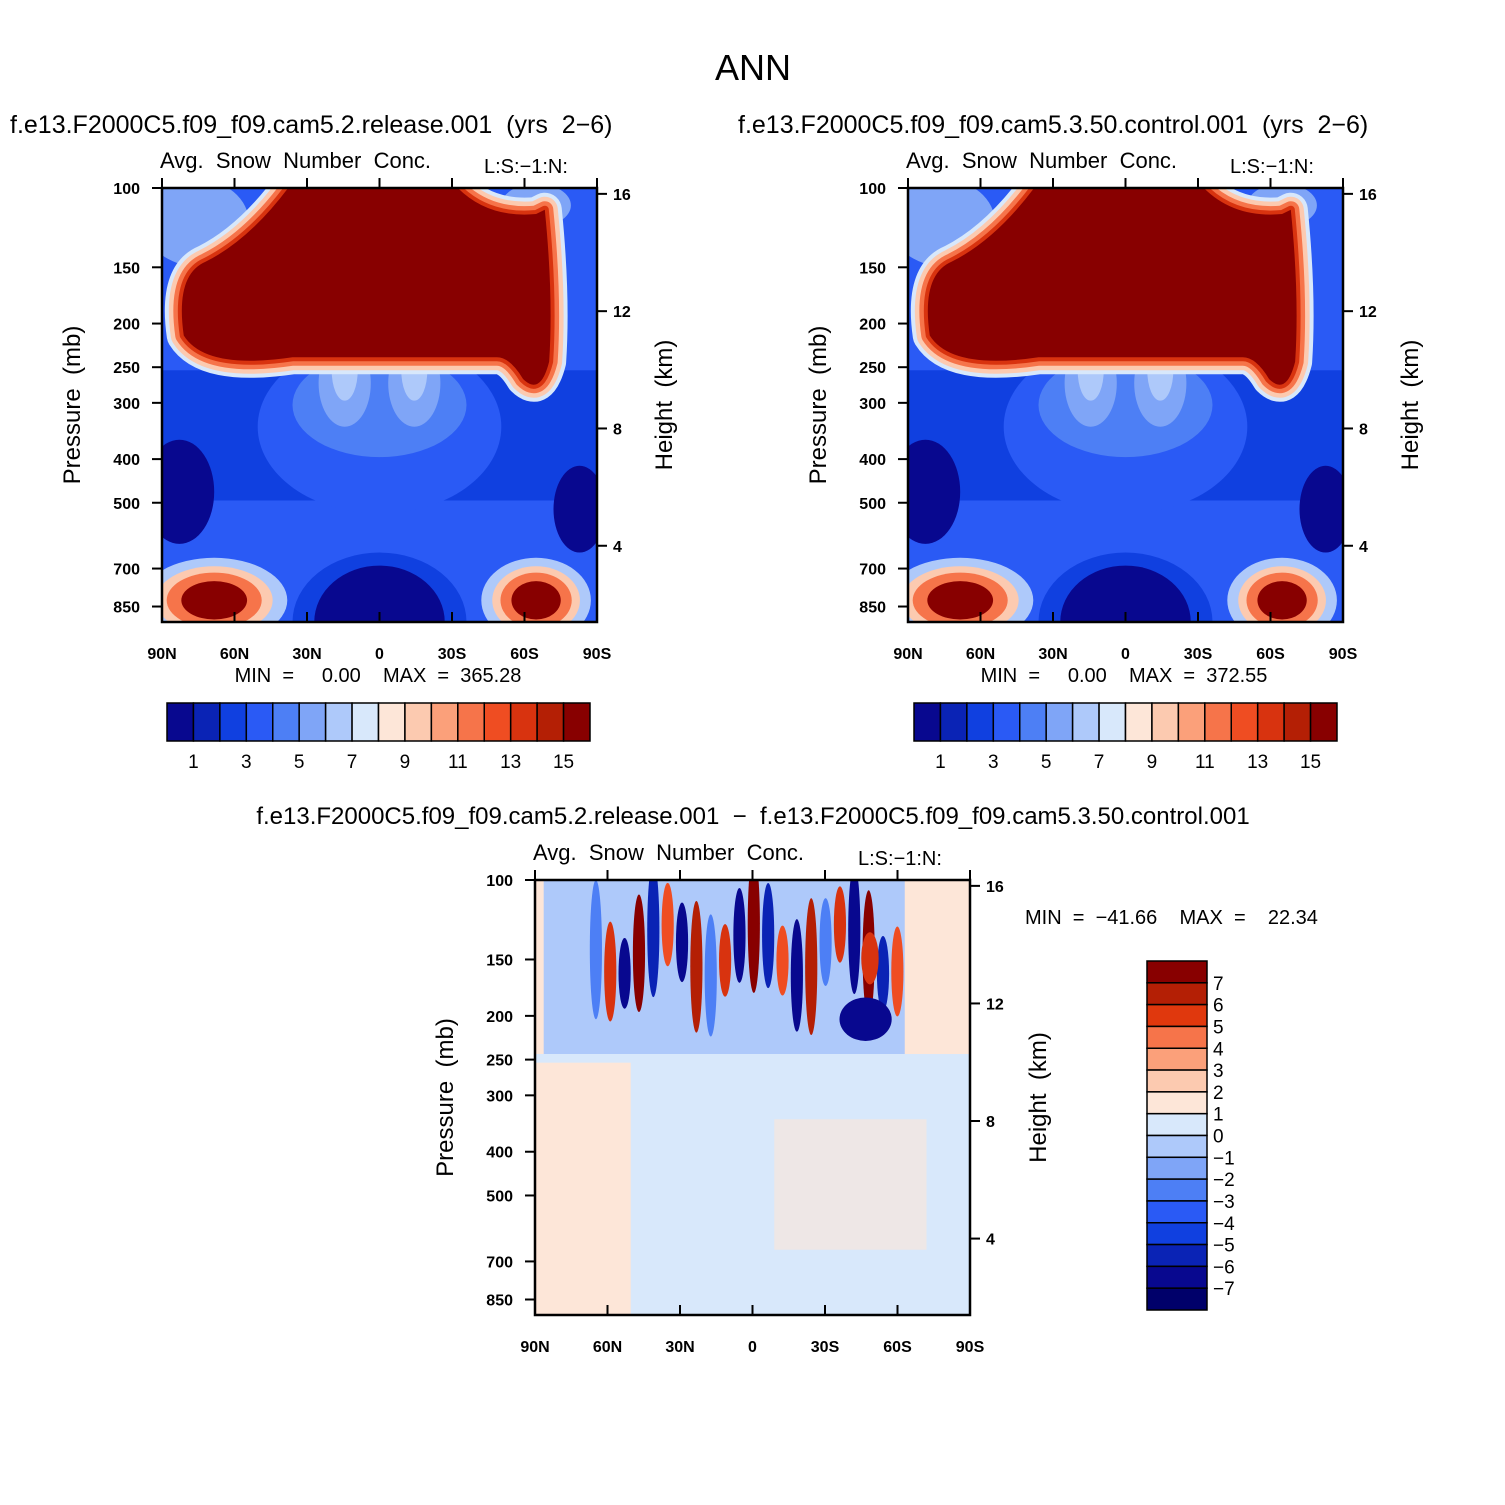 This screenshot has width=1505, height=1505. Describe the element at coordinates (1363, 547) in the screenshot. I see `y2-tick-label: 4` at that location.